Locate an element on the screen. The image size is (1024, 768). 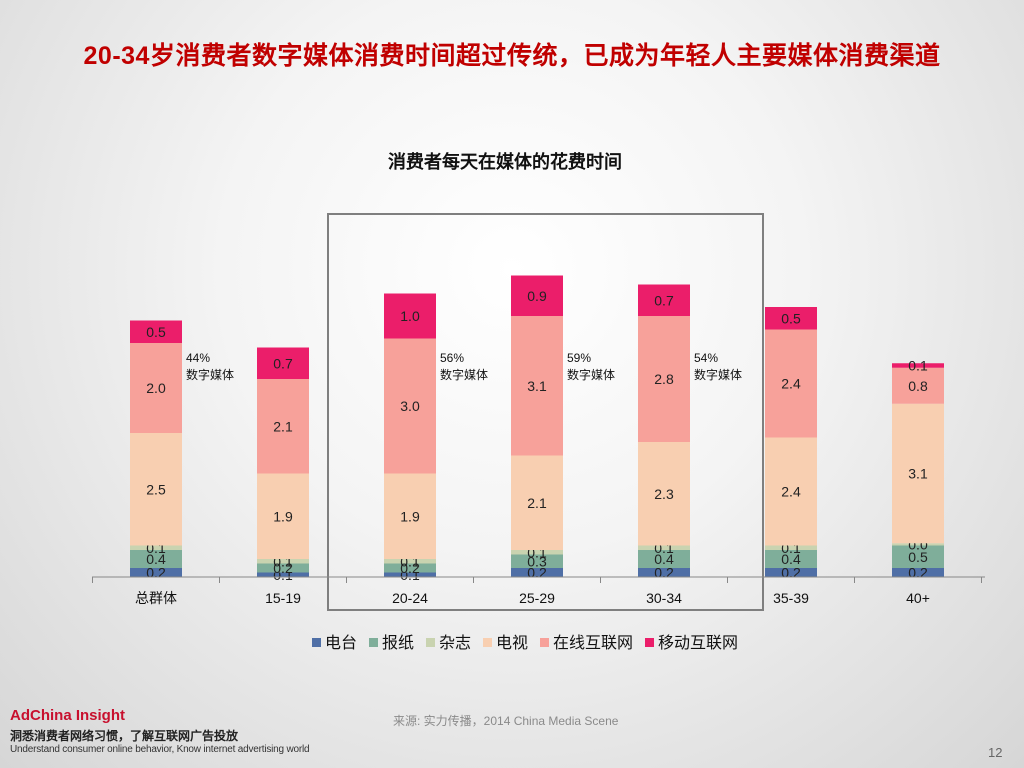
page-title: 20-34岁消费者数字媒体消费时间超过传统，已成为年轻人主要媒体消费渠道 is located at coordinates (512, 56).